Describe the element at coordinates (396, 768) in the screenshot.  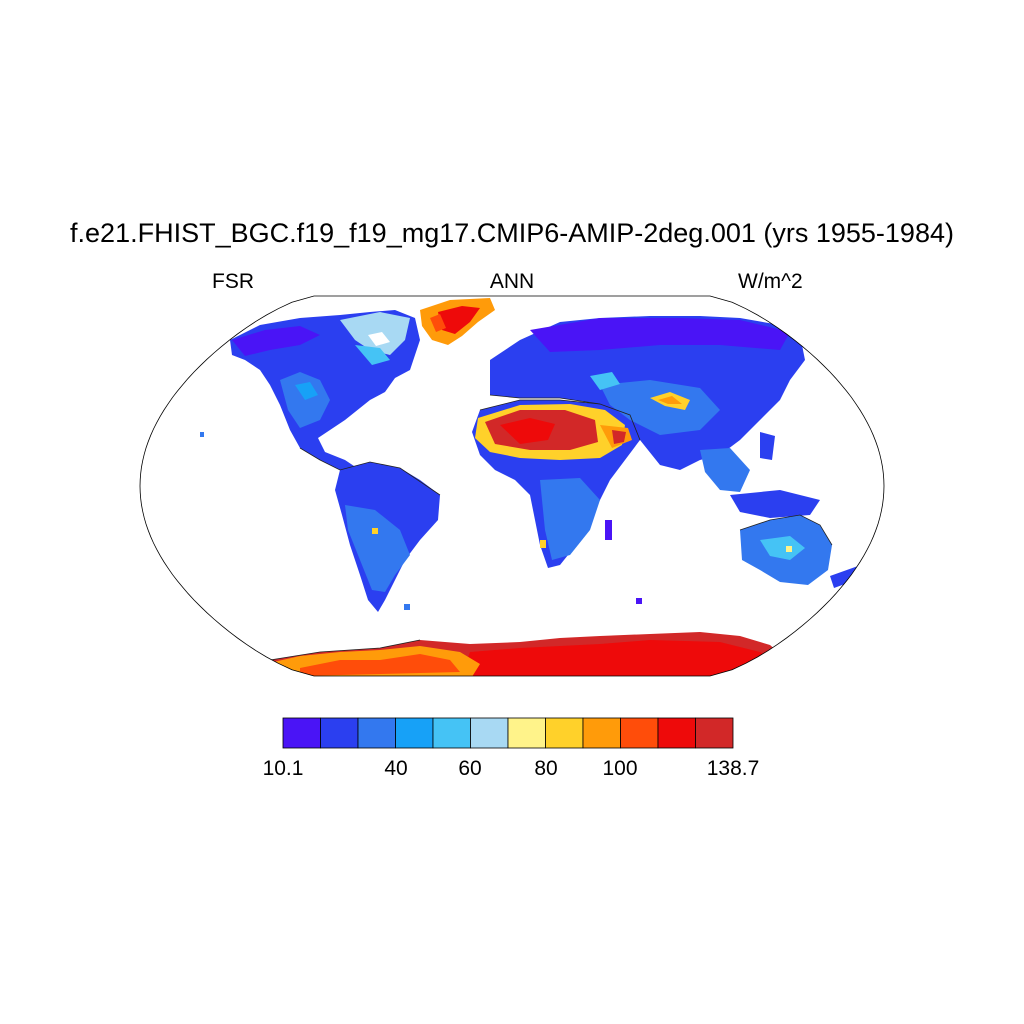
I see `colorbar-tick-label: 40` at that location.